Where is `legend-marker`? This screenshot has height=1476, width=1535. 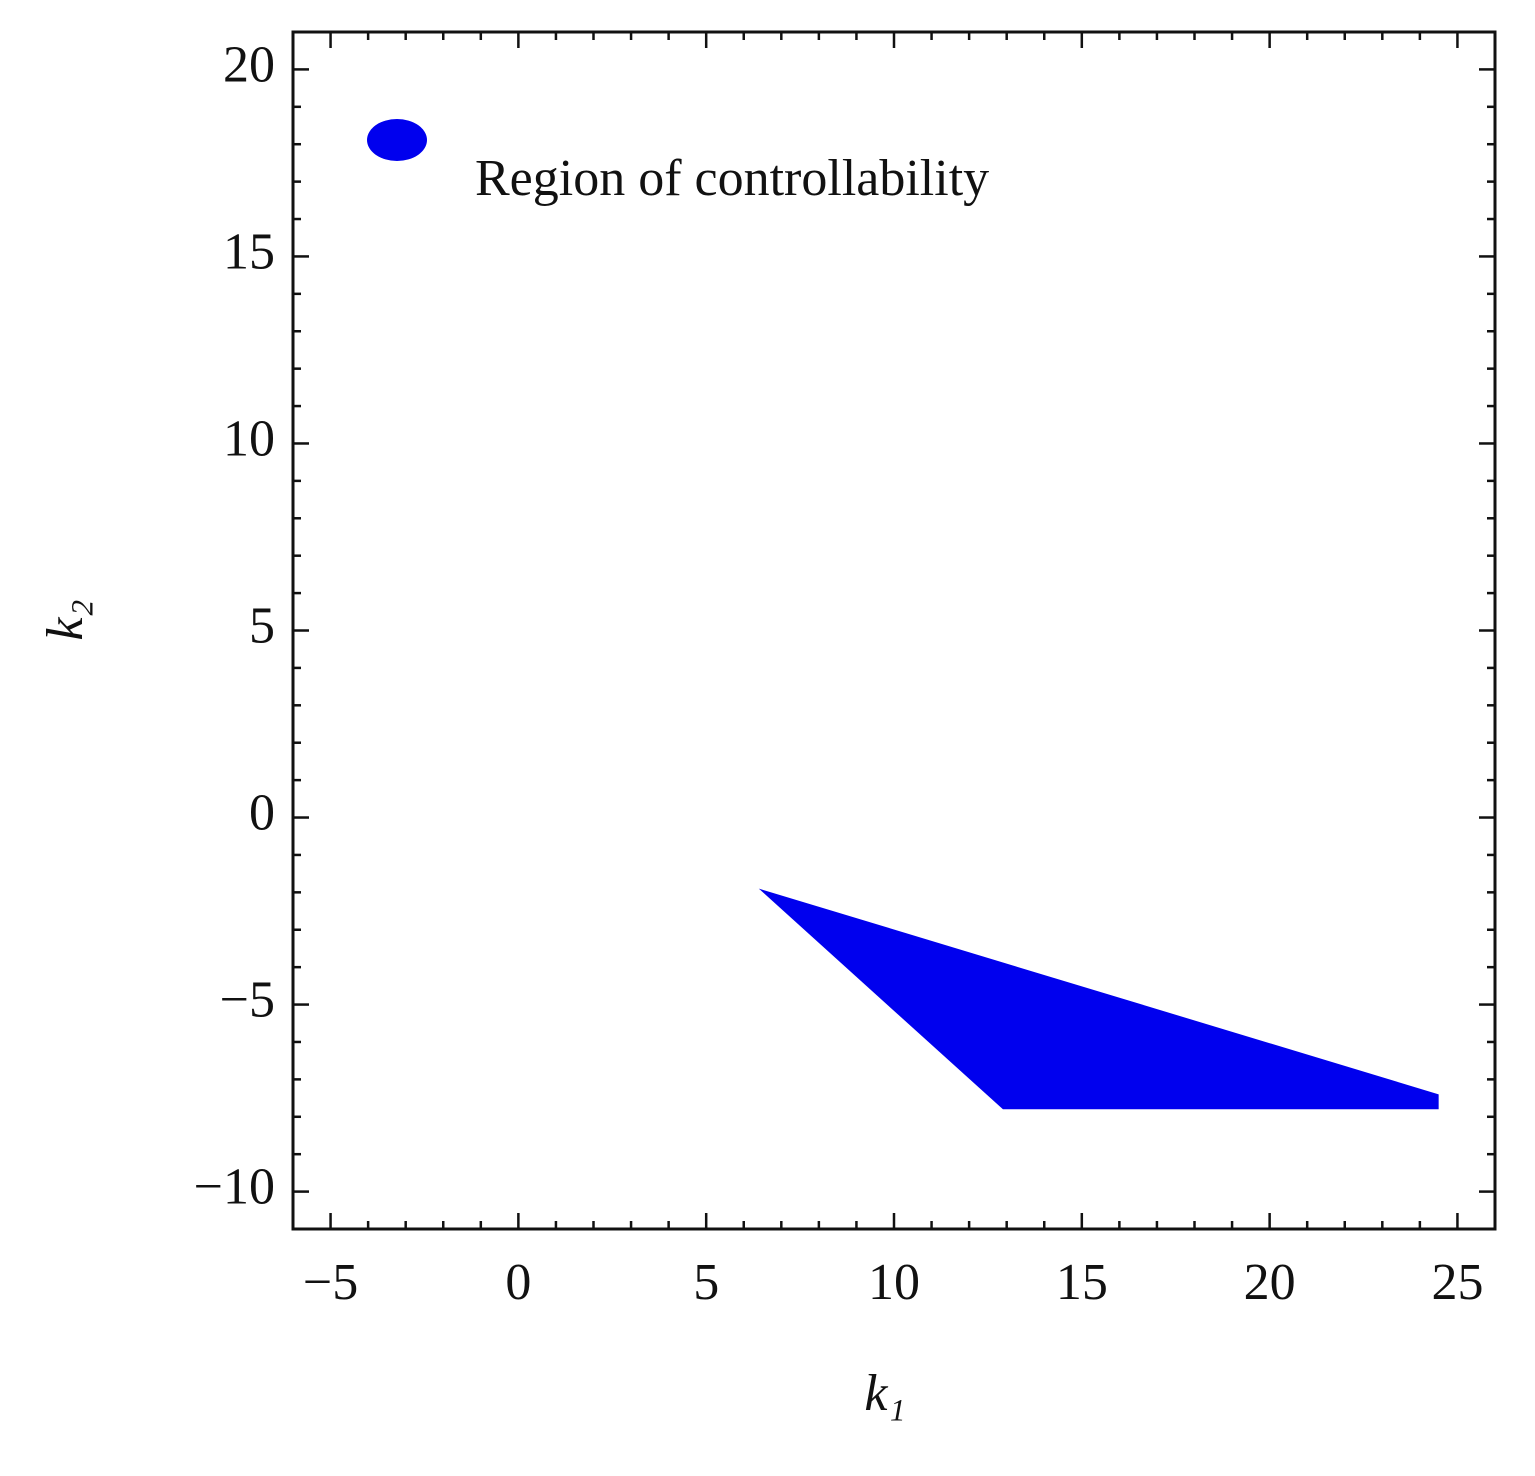
legend-marker is located at coordinates (397, 140).